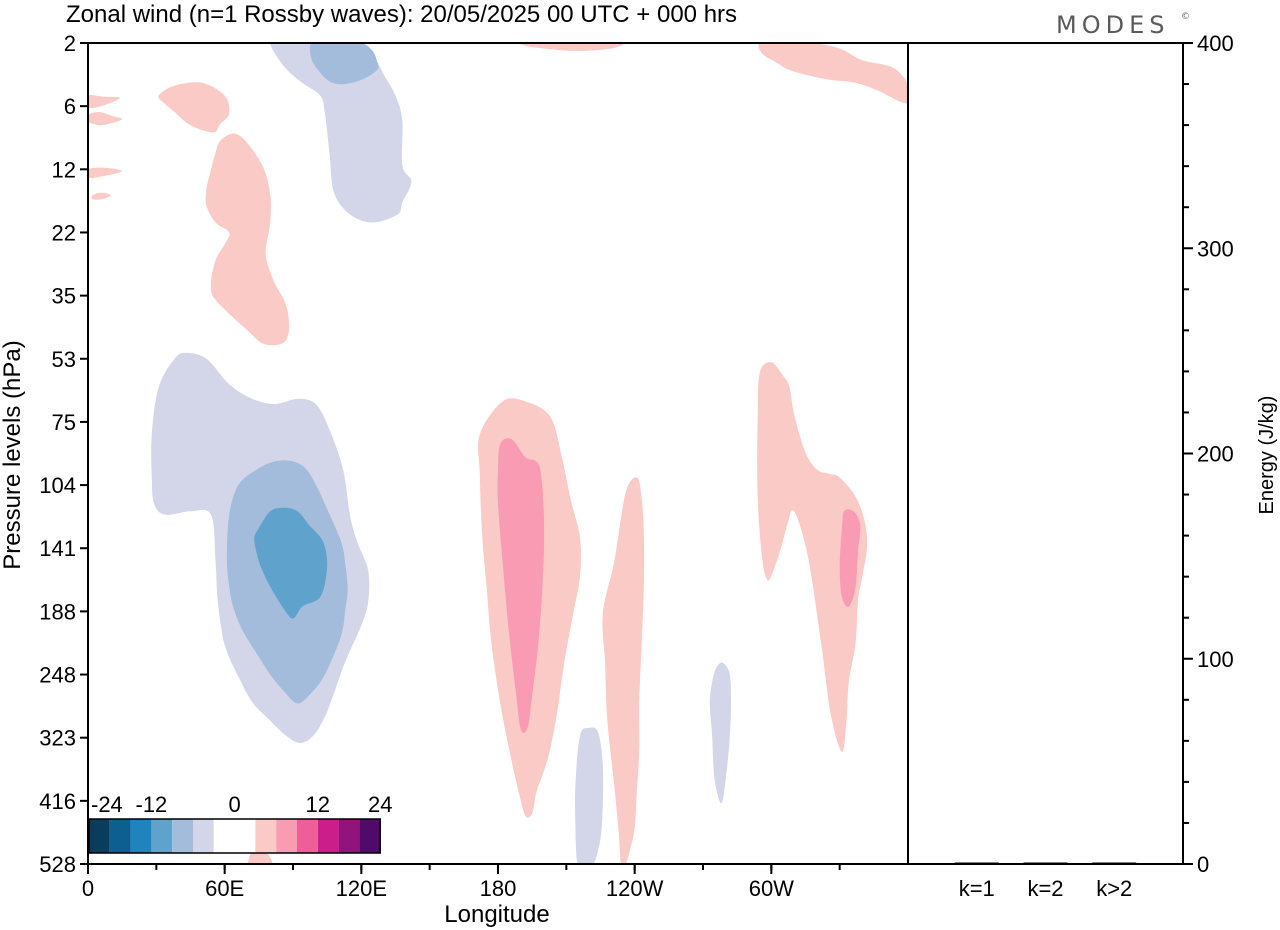 The image size is (1280, 930). Describe the element at coordinates (64, 169) in the screenshot. I see `pressure-tick-label: 12` at that location.